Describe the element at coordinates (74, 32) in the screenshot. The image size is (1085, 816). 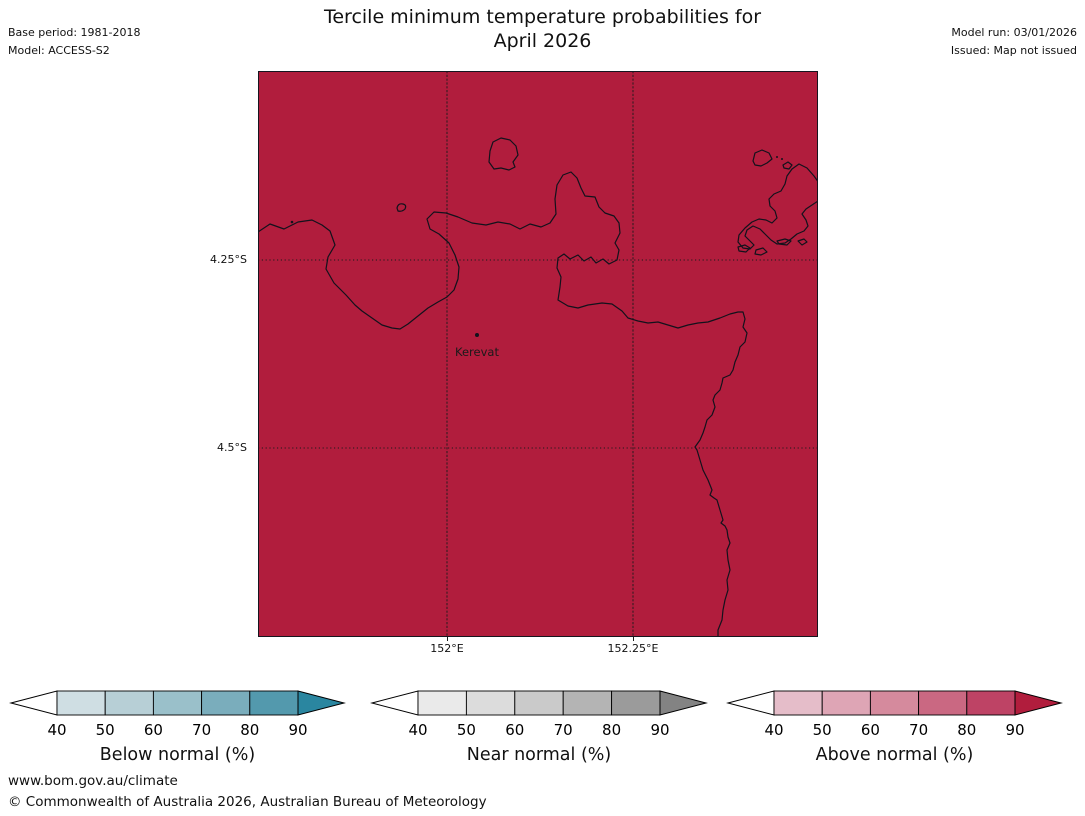
I see `base-period-text: Base period: 1981-2018` at that location.